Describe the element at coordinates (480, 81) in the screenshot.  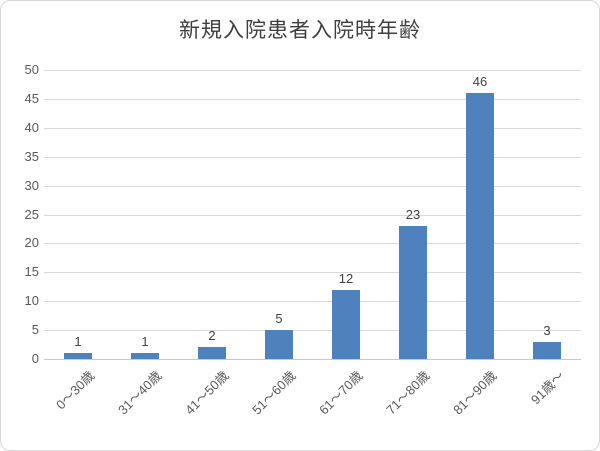
I see `bar-value-label: 46` at that location.